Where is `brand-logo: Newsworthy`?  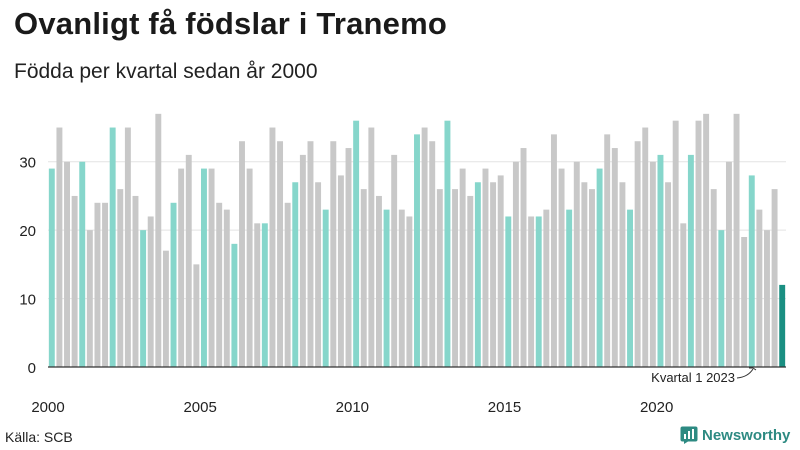
brand-logo: Newsworthy is located at coordinates (735, 435).